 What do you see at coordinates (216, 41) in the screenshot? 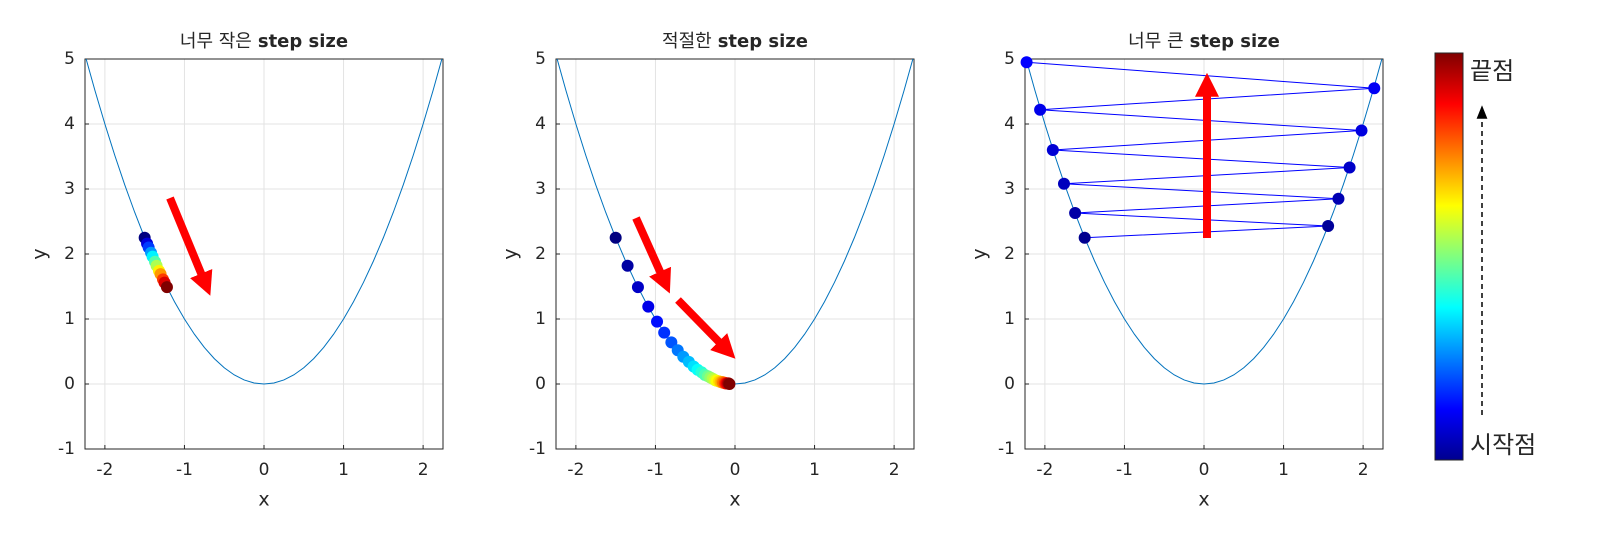
I see `title-text: 너무 작은` at bounding box center [216, 41].